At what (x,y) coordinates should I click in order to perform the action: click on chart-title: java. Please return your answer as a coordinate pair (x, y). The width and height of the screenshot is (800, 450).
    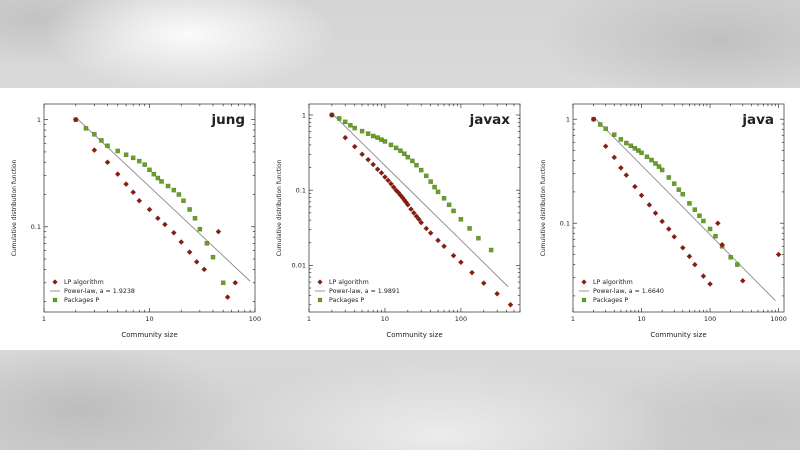
    Looking at the image, I should click on (757, 120).